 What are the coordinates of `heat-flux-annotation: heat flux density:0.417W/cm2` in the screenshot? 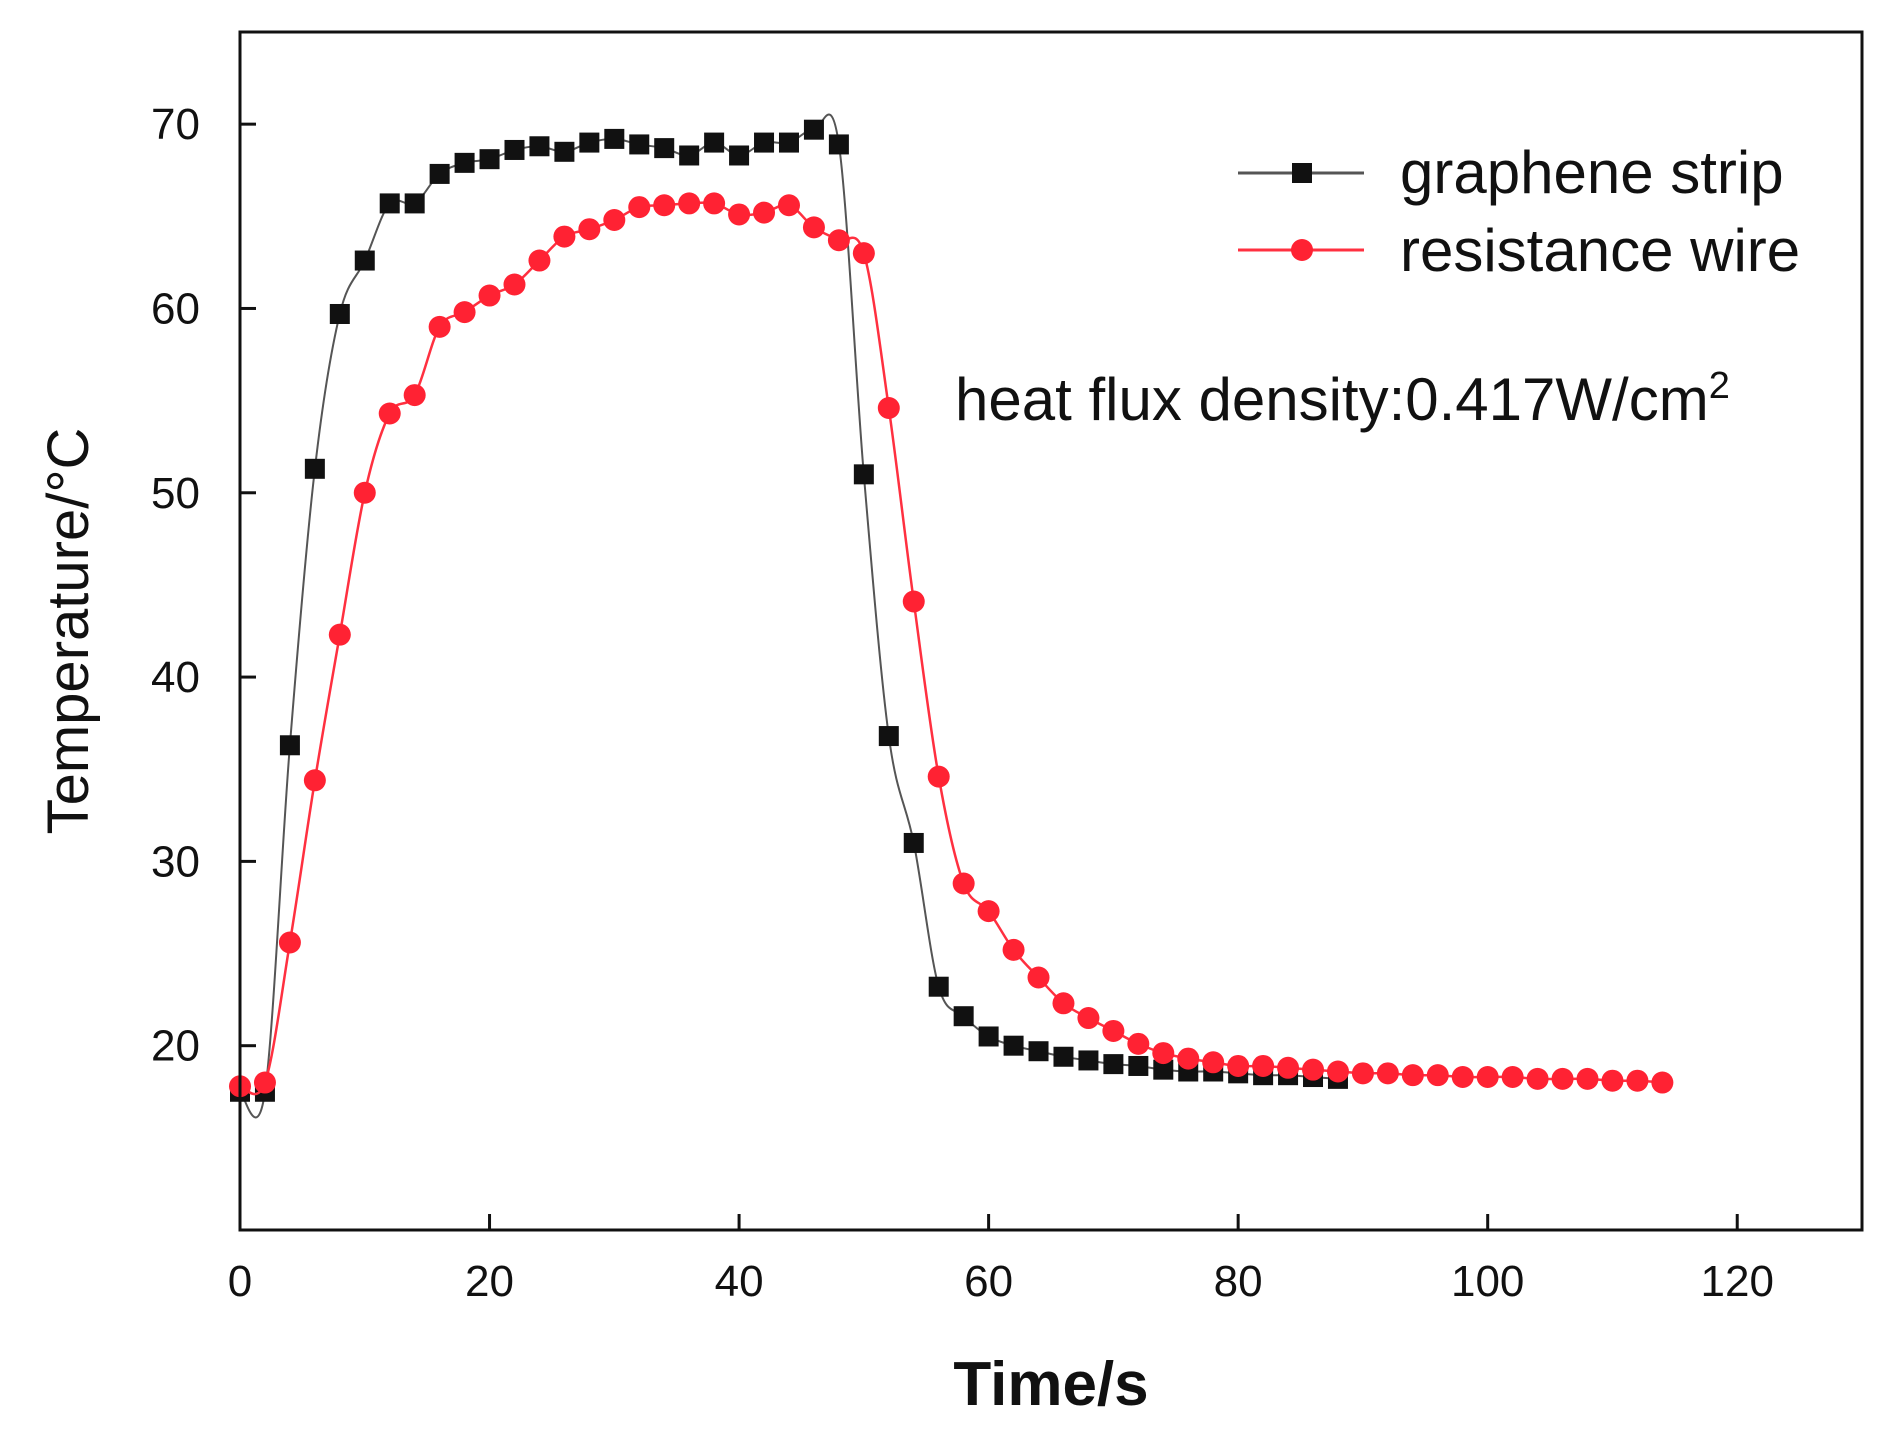 It's located at (1342, 399).